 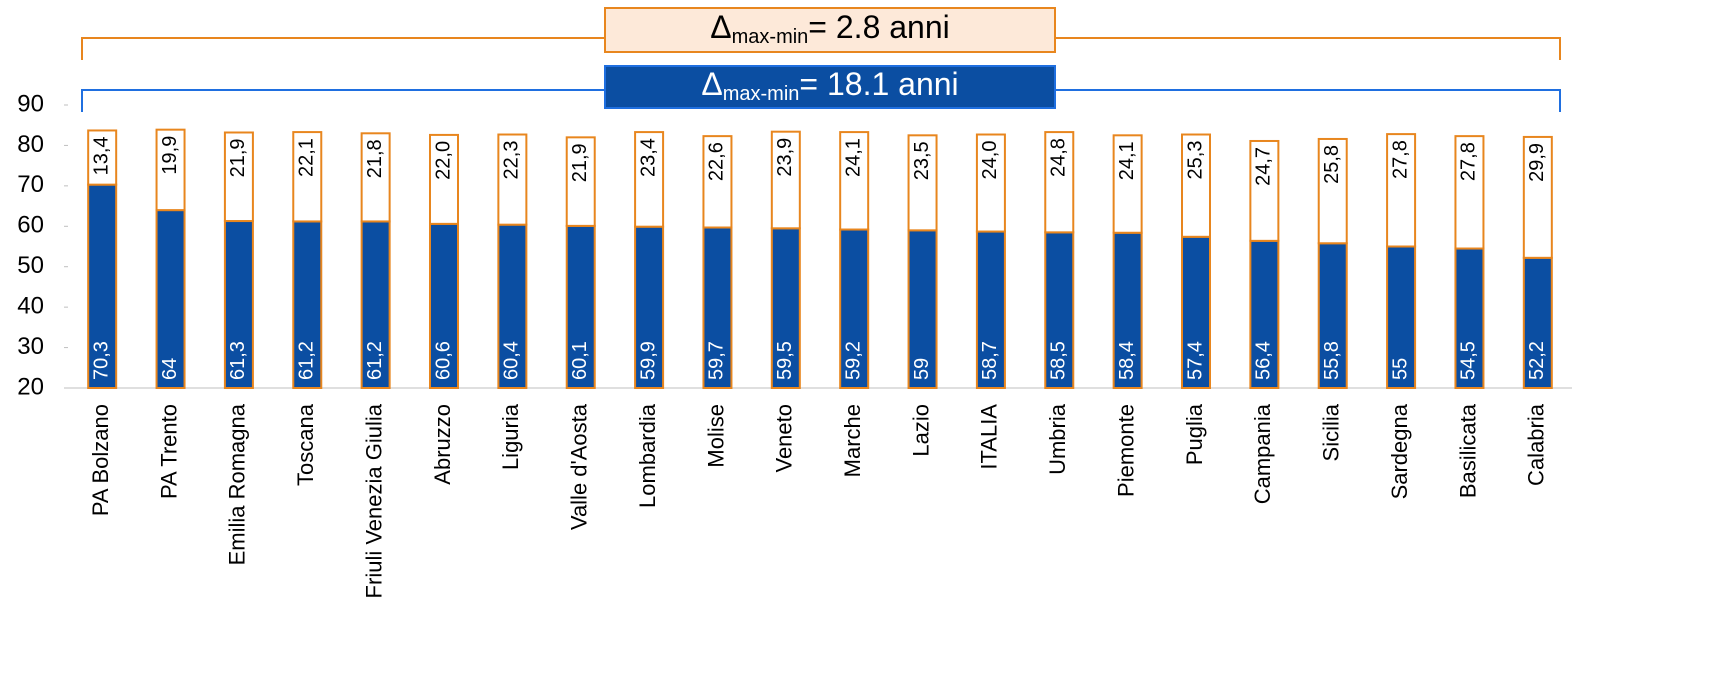 What do you see at coordinates (1195, 360) in the screenshot?
I see `value-label: 57,4` at bounding box center [1195, 360].